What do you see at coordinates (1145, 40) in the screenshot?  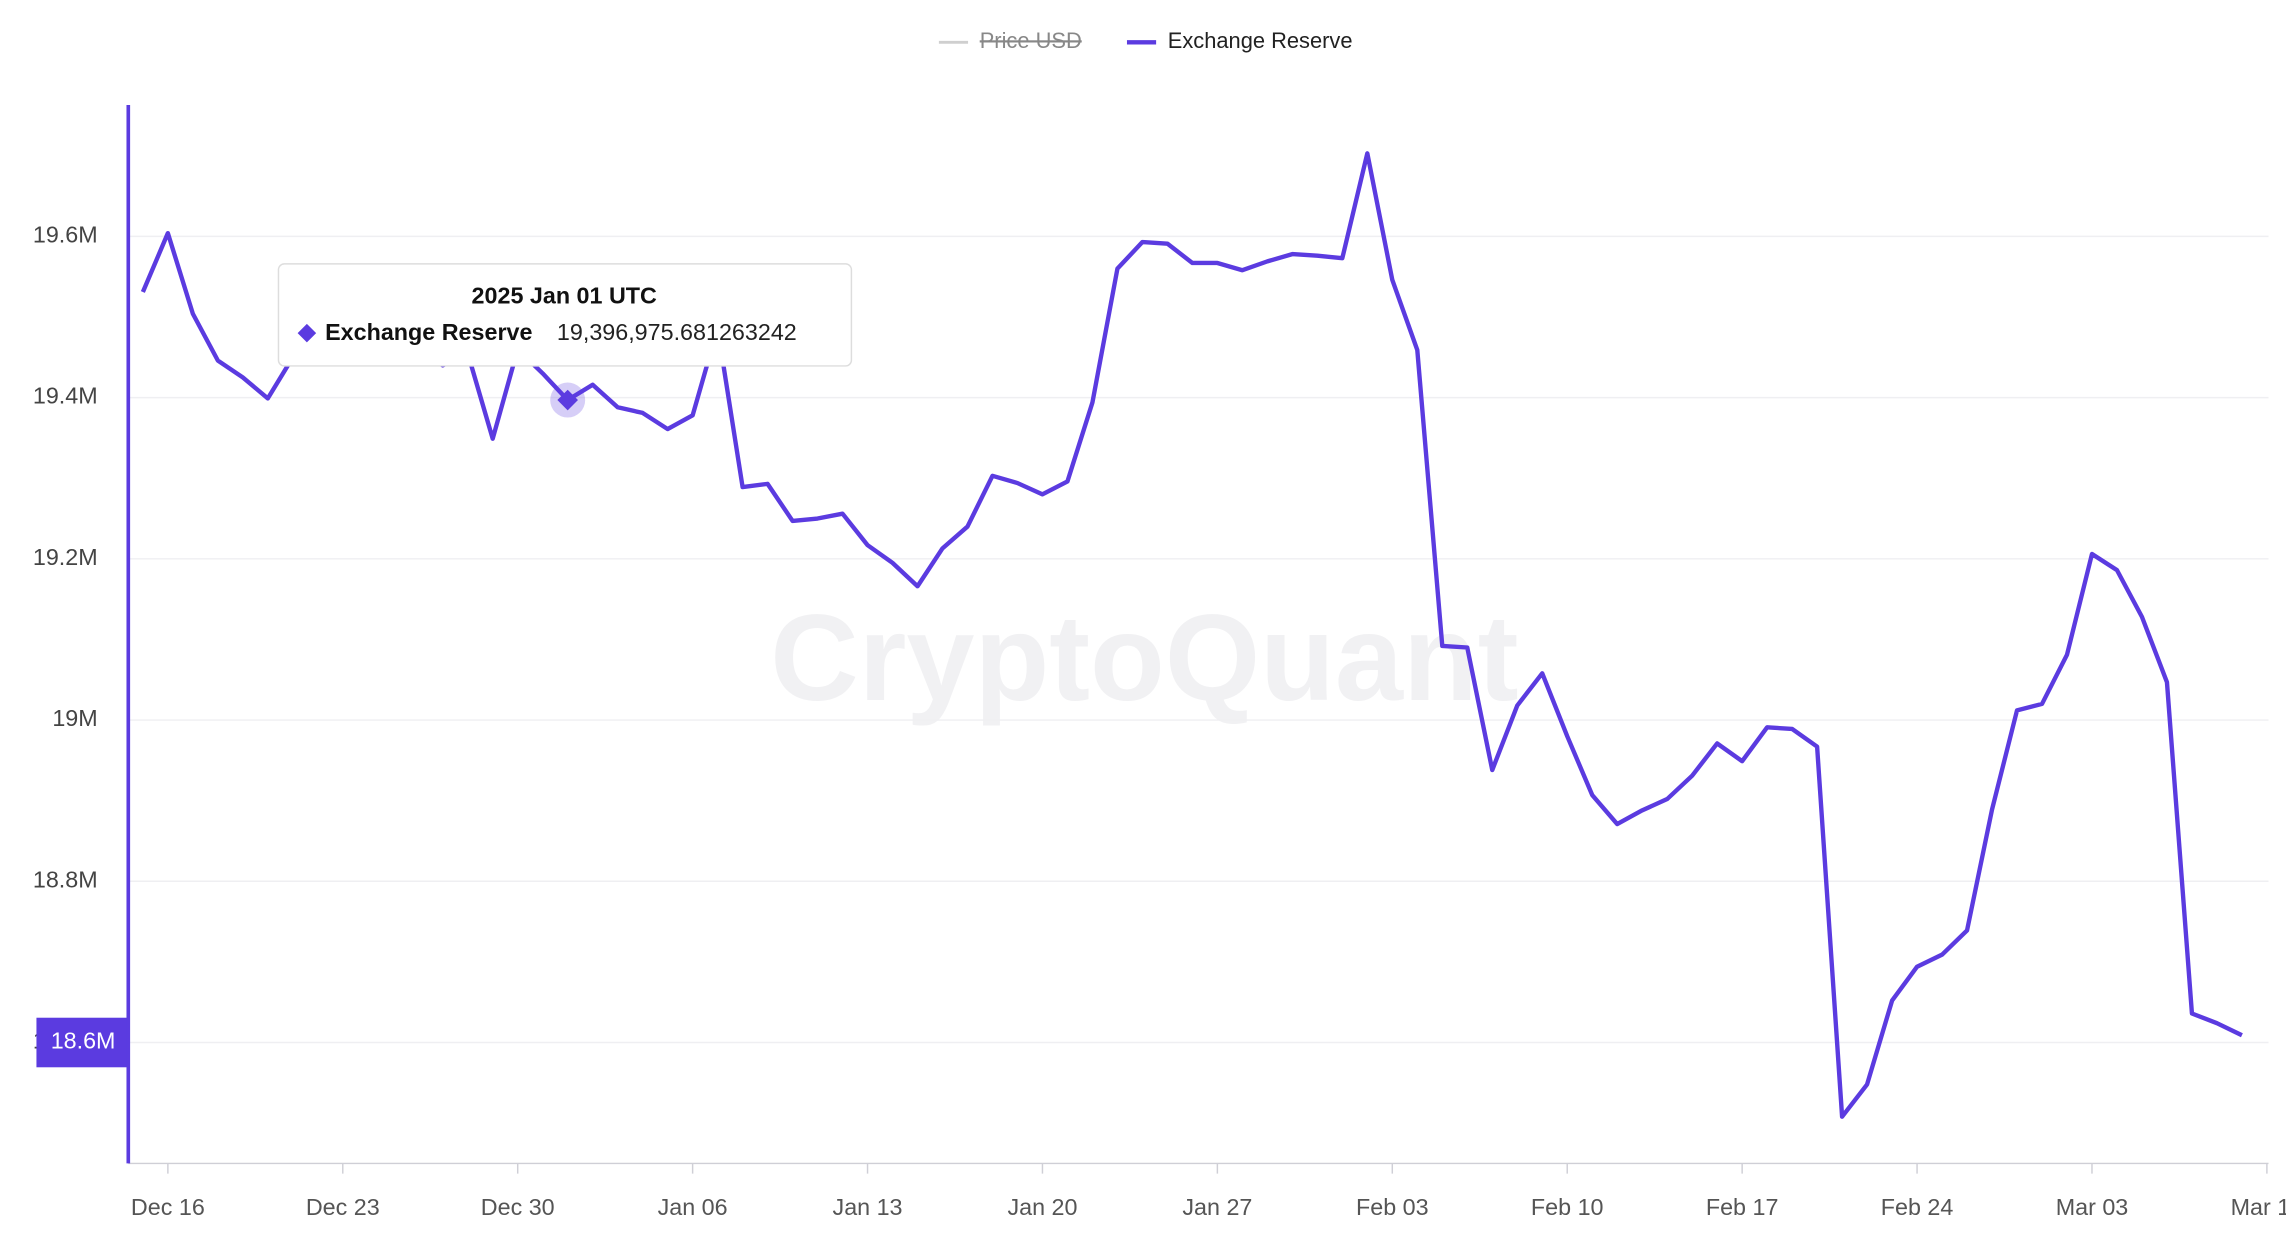 I see `legend: Price USD Exchange Reserve` at bounding box center [1145, 40].